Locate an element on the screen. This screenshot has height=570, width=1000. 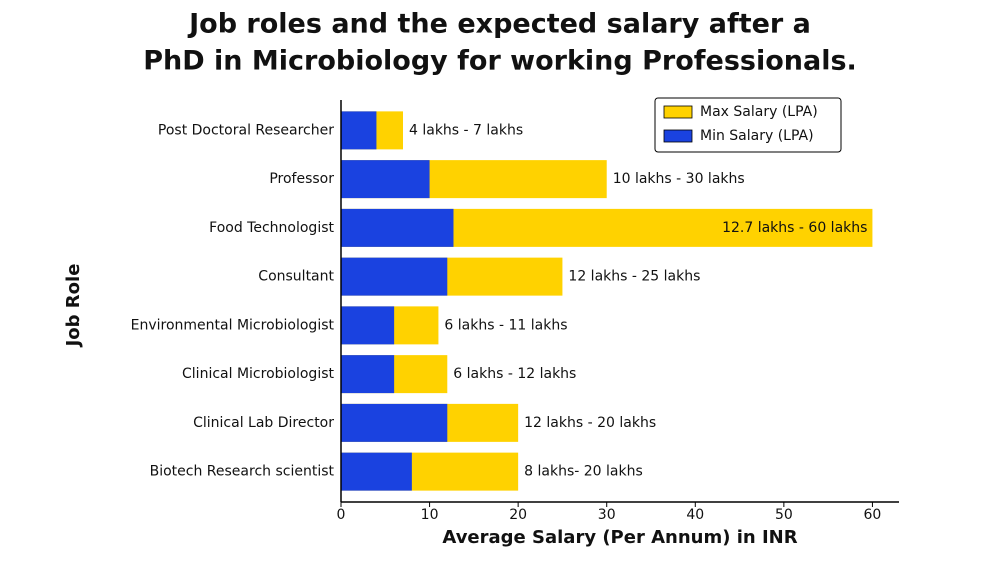
x-tick-label: 20 is located at coordinates (518, 515).